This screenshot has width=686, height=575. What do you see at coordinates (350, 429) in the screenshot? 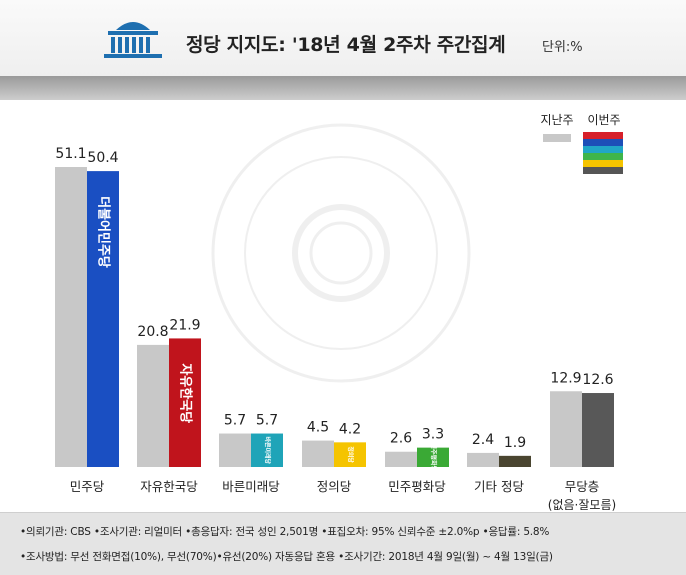
I see `value-label-curr-3: 4.2` at bounding box center [350, 429].